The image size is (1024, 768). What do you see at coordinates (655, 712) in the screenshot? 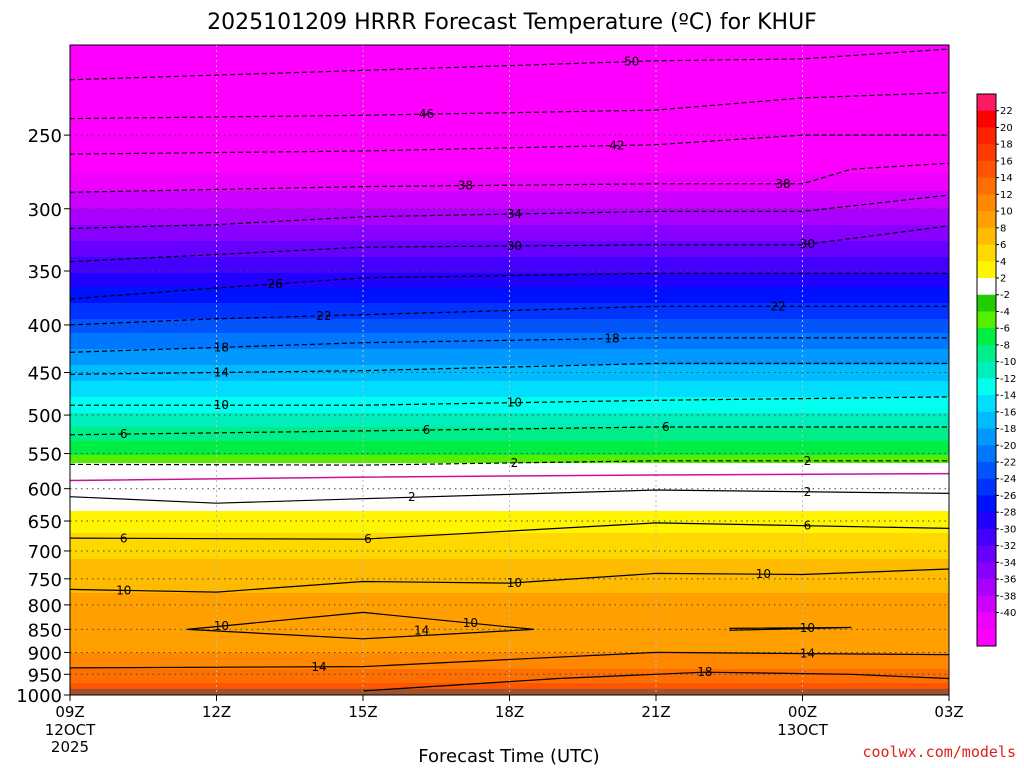
I see `x-tick-label: 21Z` at bounding box center [655, 712].